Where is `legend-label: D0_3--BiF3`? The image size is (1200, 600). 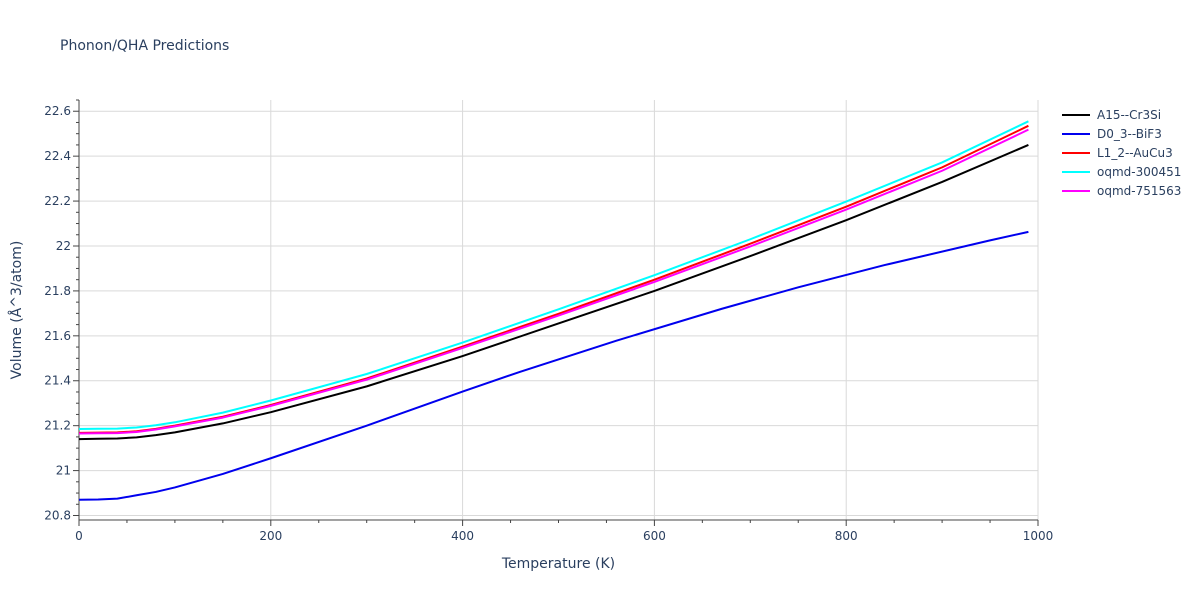
legend-label: D0_3--BiF3 is located at coordinates (1129, 134).